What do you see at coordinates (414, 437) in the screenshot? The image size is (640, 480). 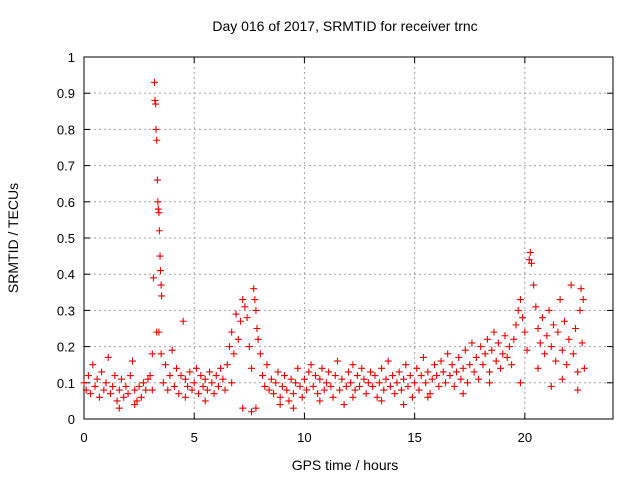 I see `x-tick-label: 15` at bounding box center [414, 437].